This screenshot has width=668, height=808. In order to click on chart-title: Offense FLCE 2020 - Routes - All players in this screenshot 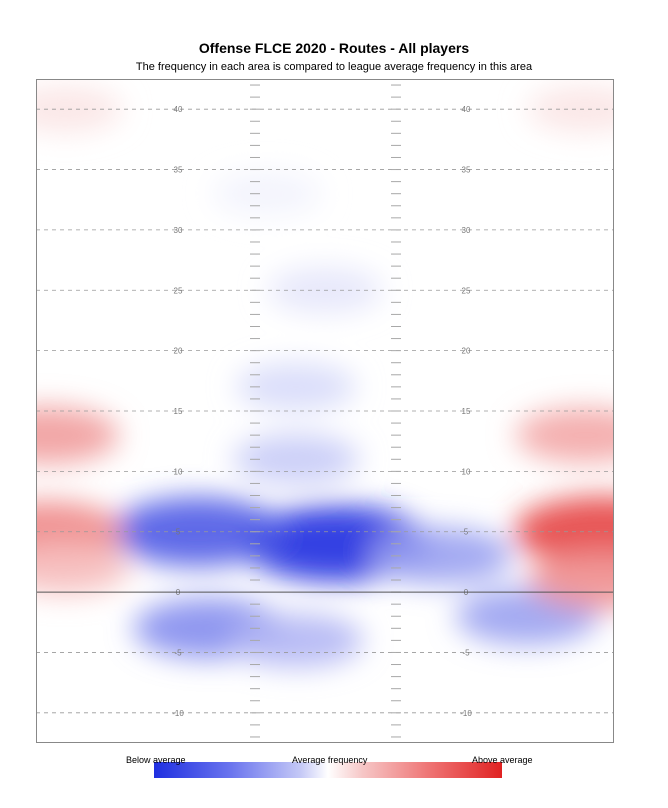, I will do `click(334, 48)`.